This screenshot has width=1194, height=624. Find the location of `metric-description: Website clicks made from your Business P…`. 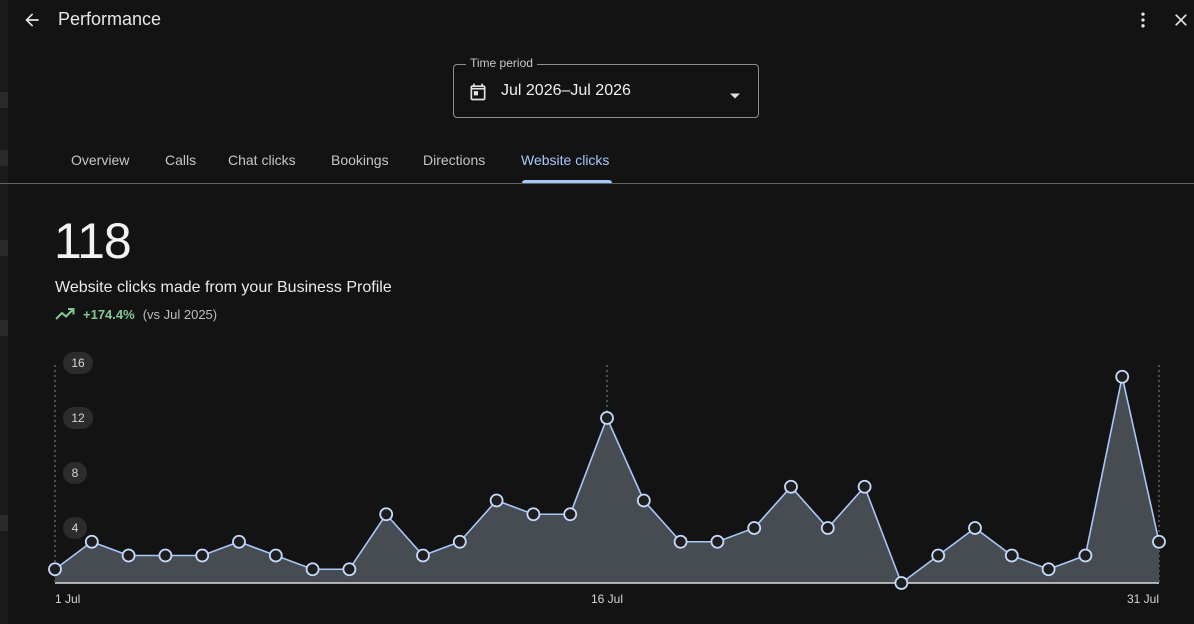

metric-description: Website clicks made from your Business P… is located at coordinates (223, 287).